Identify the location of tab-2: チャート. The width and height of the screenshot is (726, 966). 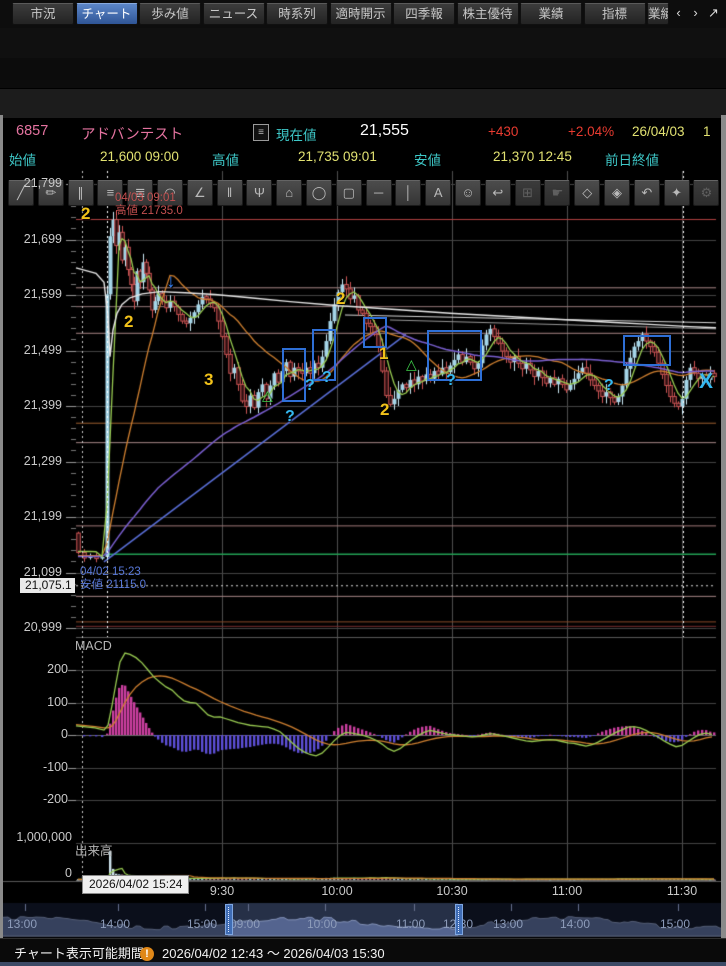
(106, 14).